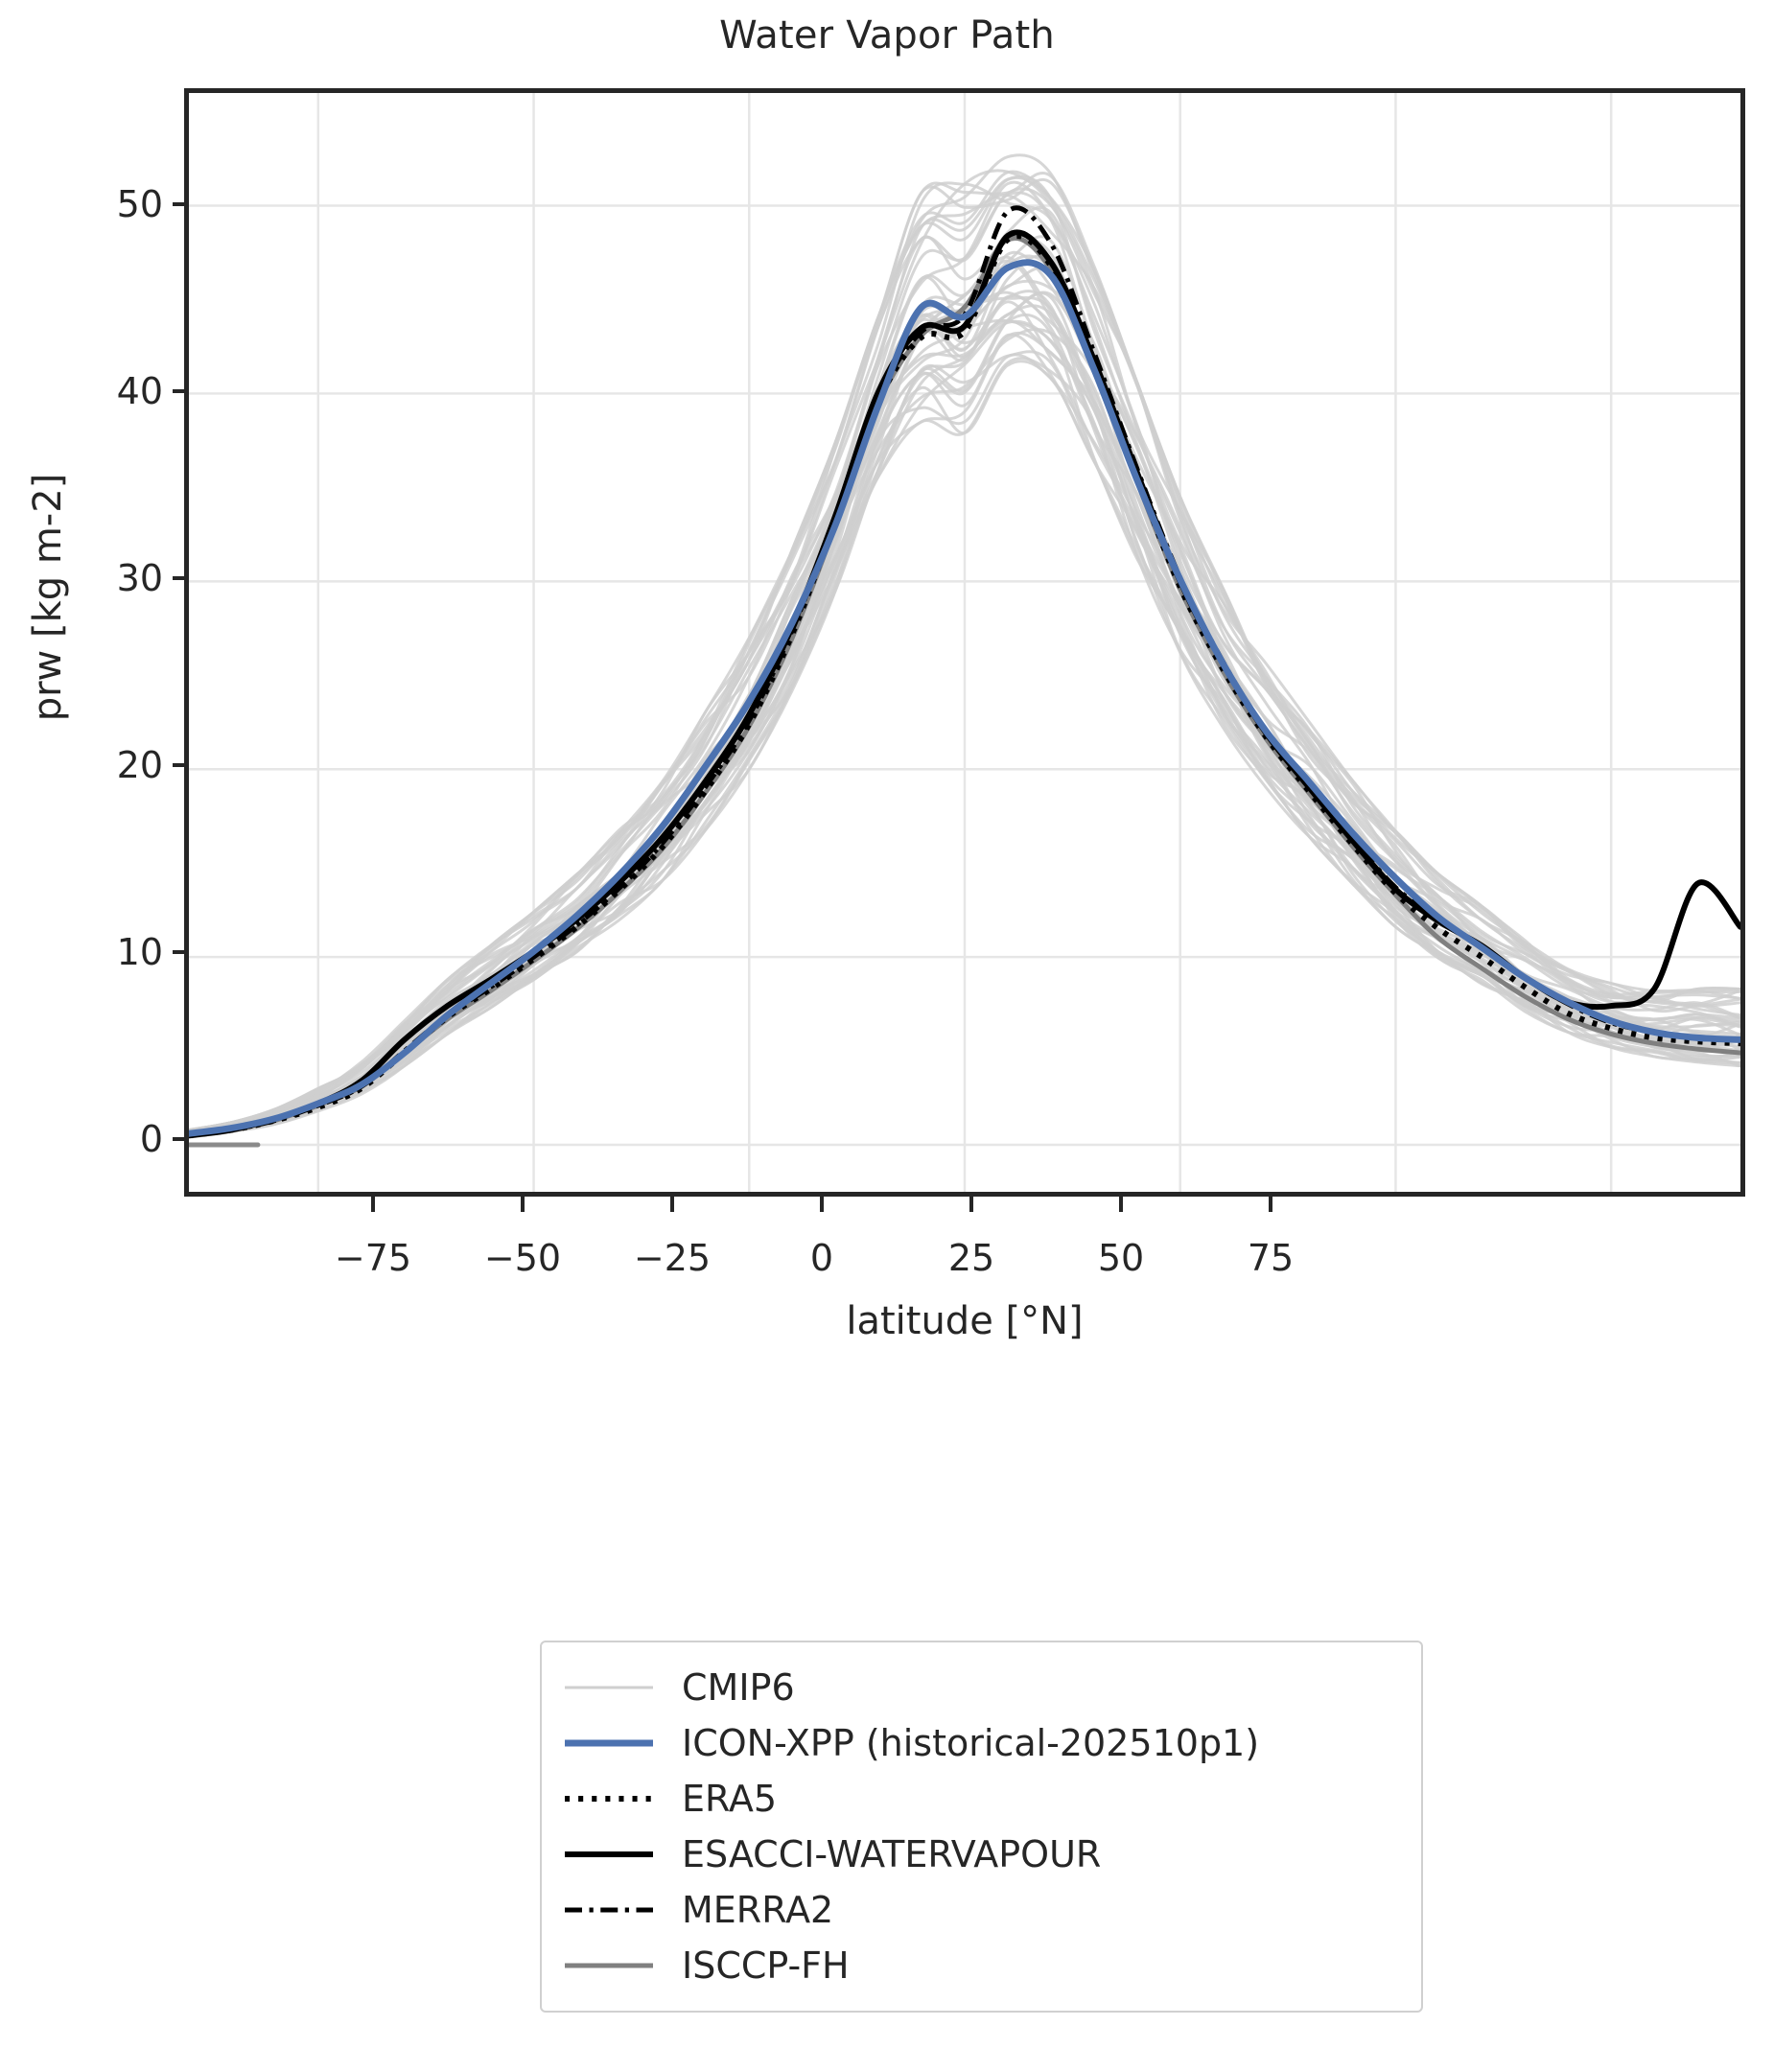 The image size is (1774, 2072). I want to click on chart-title: Water Vapor Path, so click(887, 35).